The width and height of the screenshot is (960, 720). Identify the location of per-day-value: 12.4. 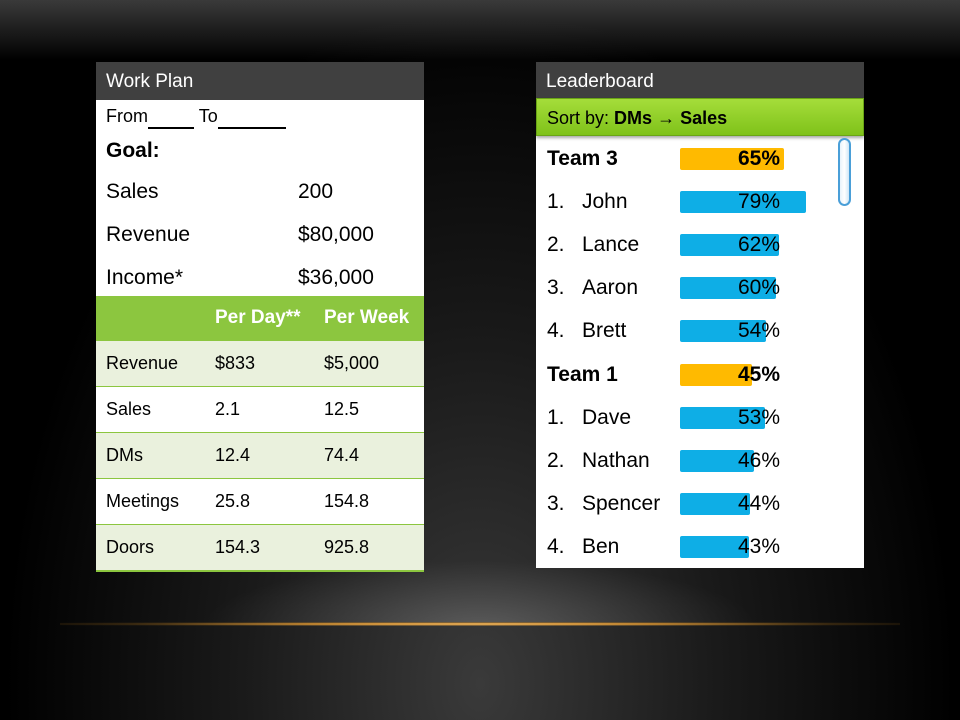
(259, 455).